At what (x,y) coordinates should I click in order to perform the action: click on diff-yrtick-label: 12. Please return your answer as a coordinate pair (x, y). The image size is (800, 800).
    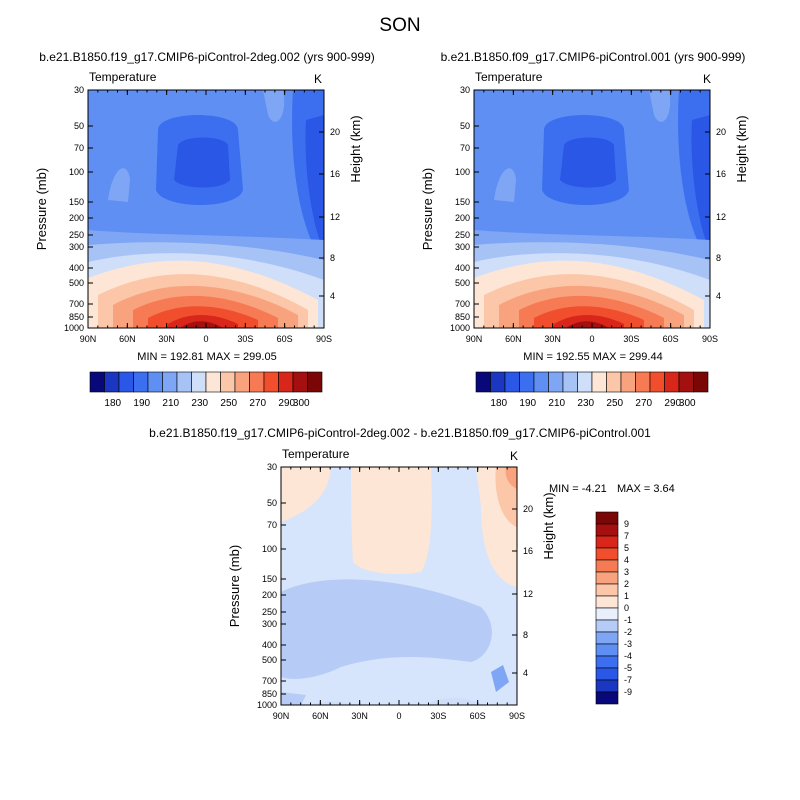
    Looking at the image, I should click on (528, 594).